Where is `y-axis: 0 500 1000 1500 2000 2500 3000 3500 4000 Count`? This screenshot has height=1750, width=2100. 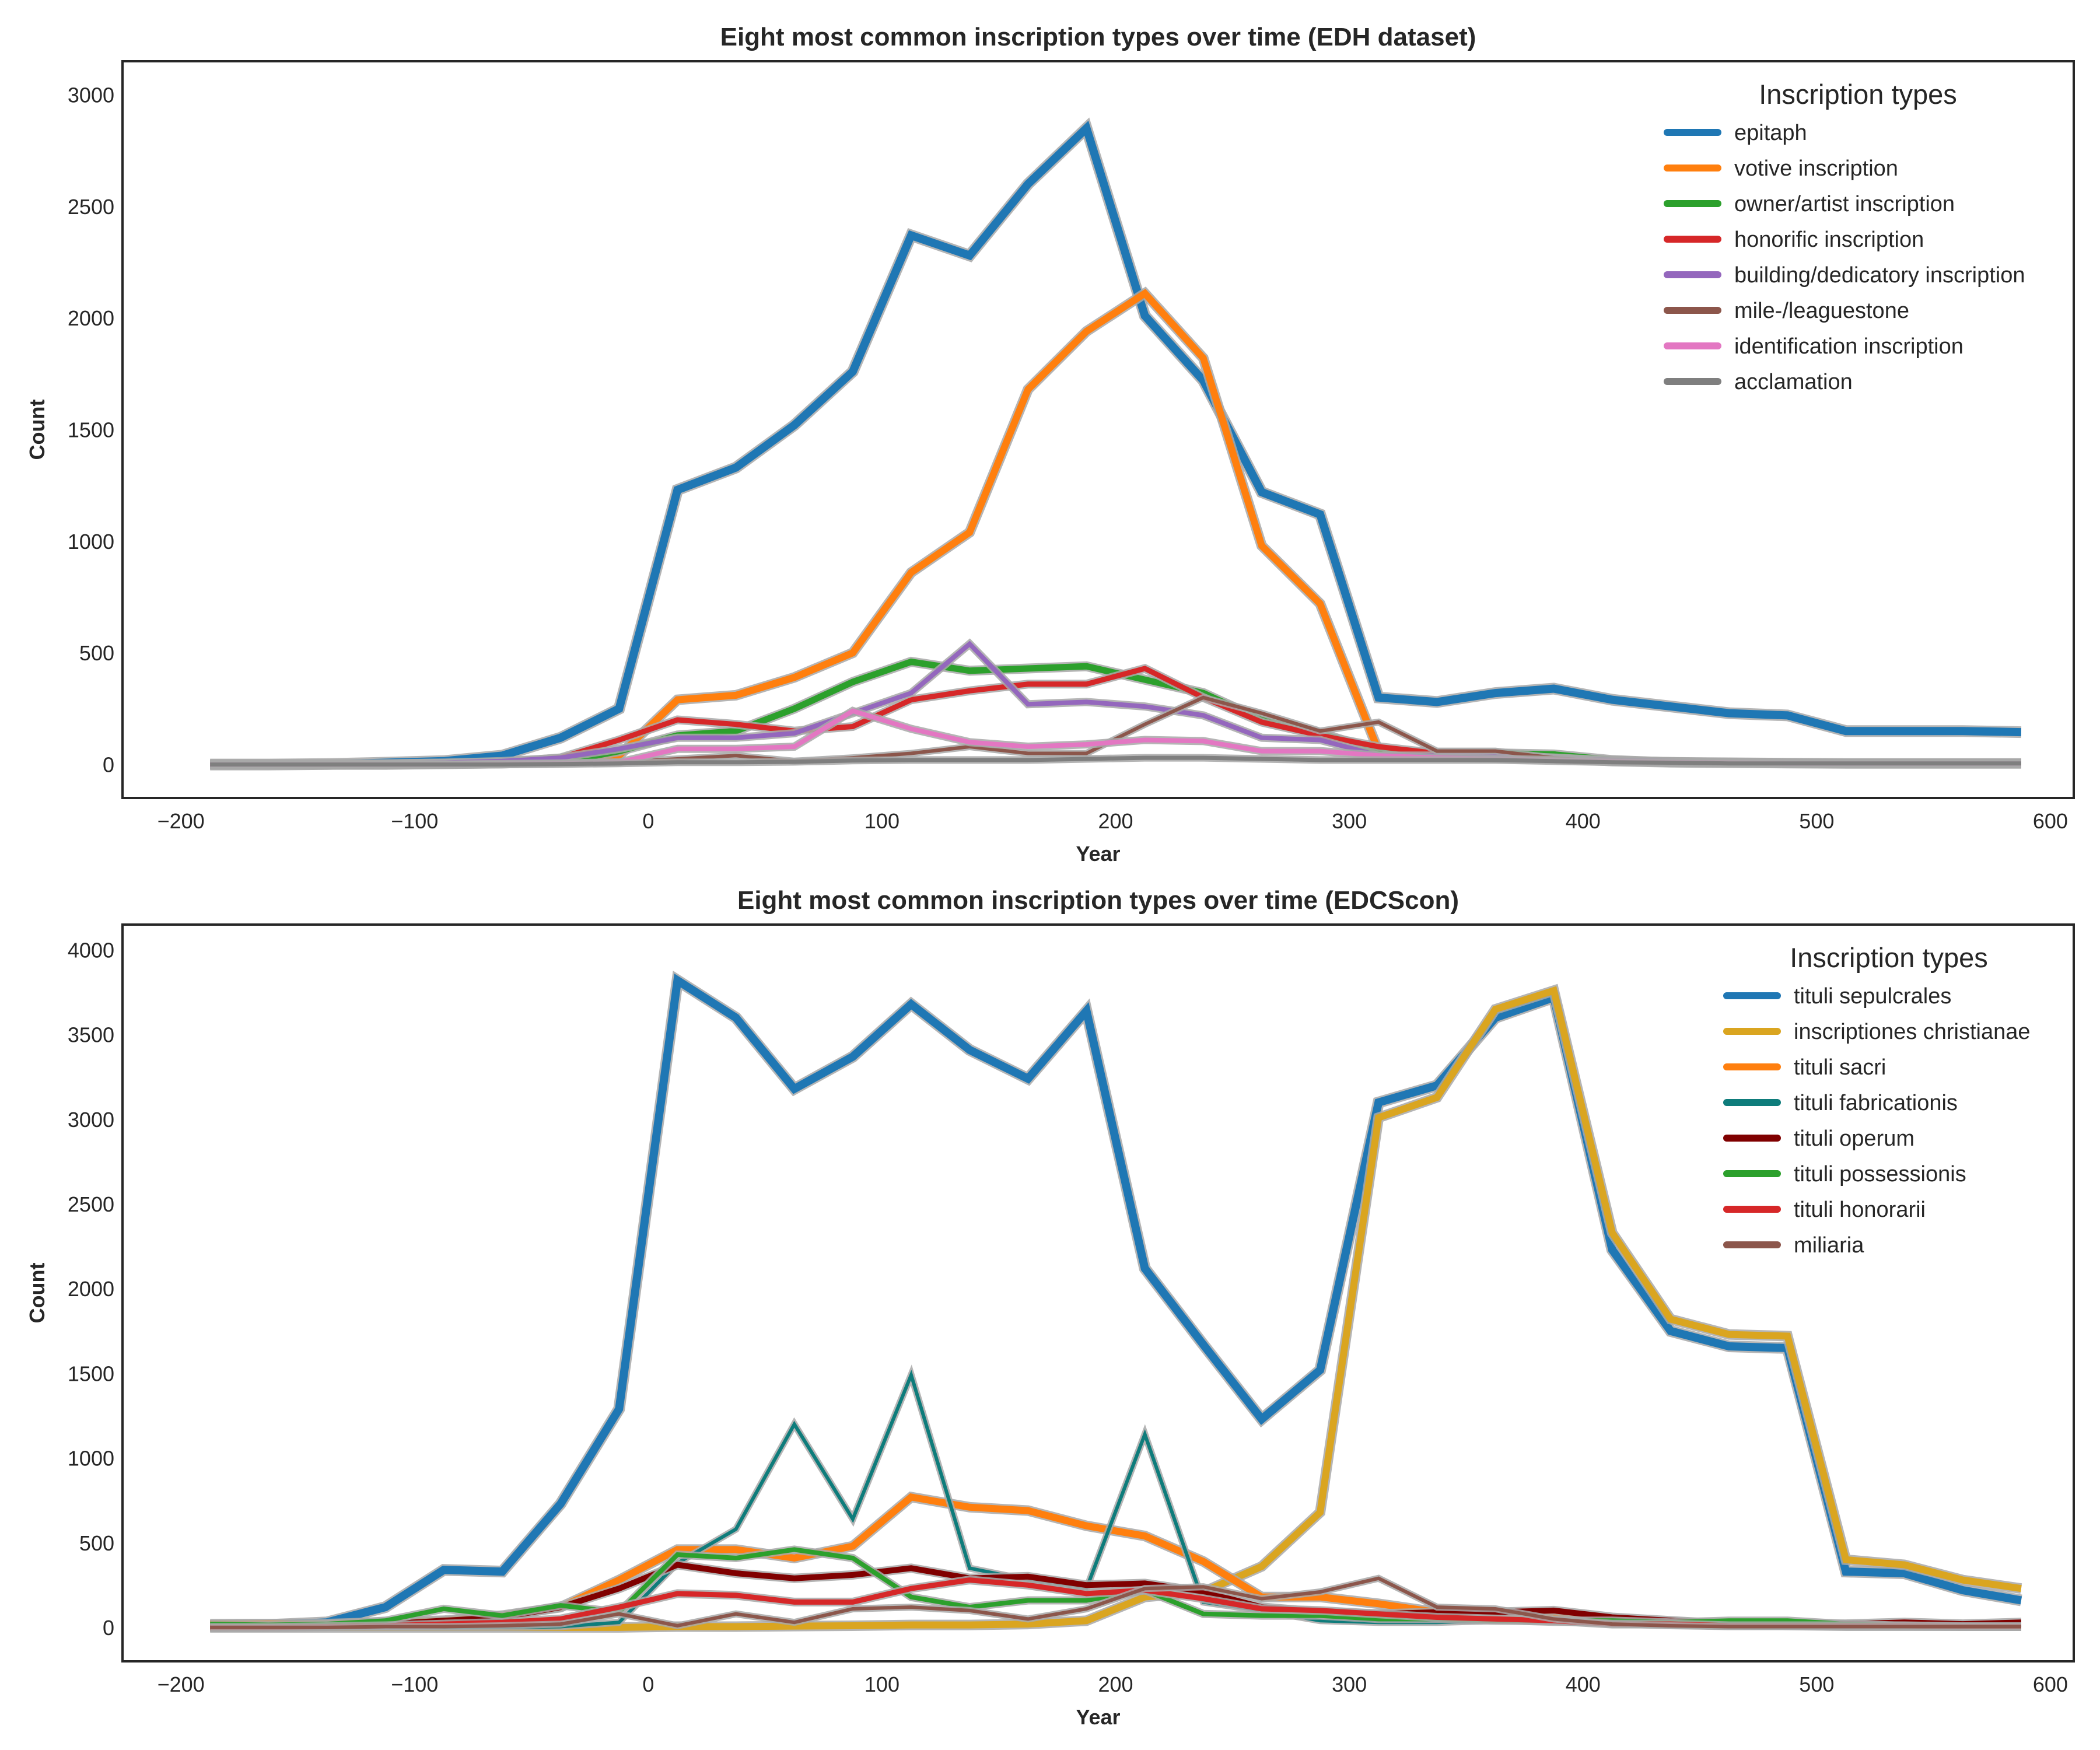 y-axis: 0 500 1000 1500 2000 2500 3000 3500 4000 Count is located at coordinates (69, 1289).